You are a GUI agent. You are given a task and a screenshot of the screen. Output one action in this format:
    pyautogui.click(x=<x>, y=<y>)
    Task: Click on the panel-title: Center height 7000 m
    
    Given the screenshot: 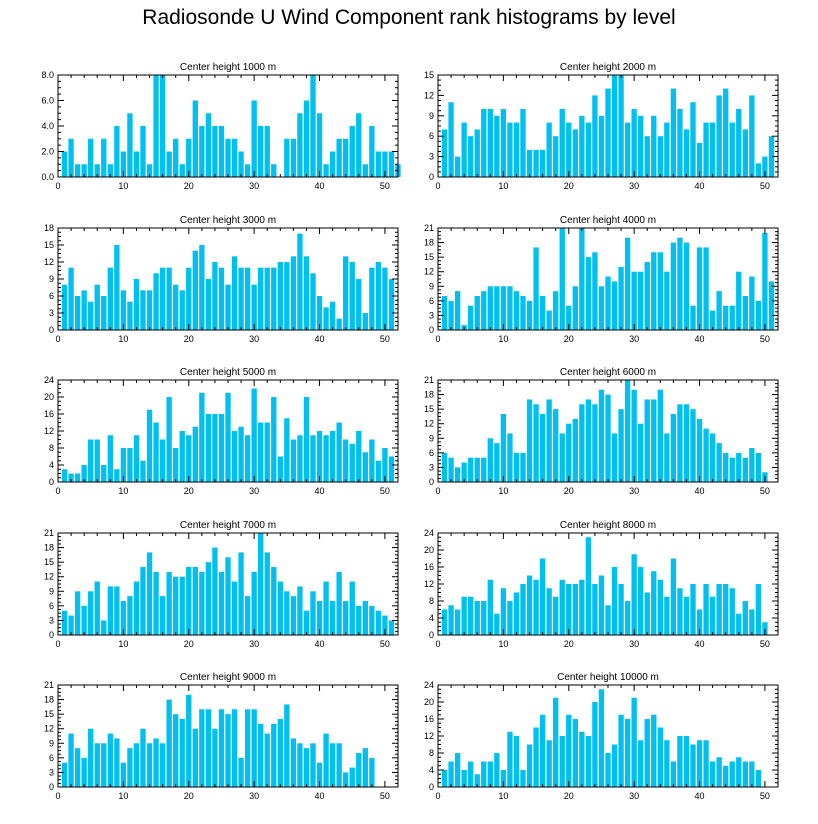 What is the action you would take?
    pyautogui.click(x=228, y=525)
    